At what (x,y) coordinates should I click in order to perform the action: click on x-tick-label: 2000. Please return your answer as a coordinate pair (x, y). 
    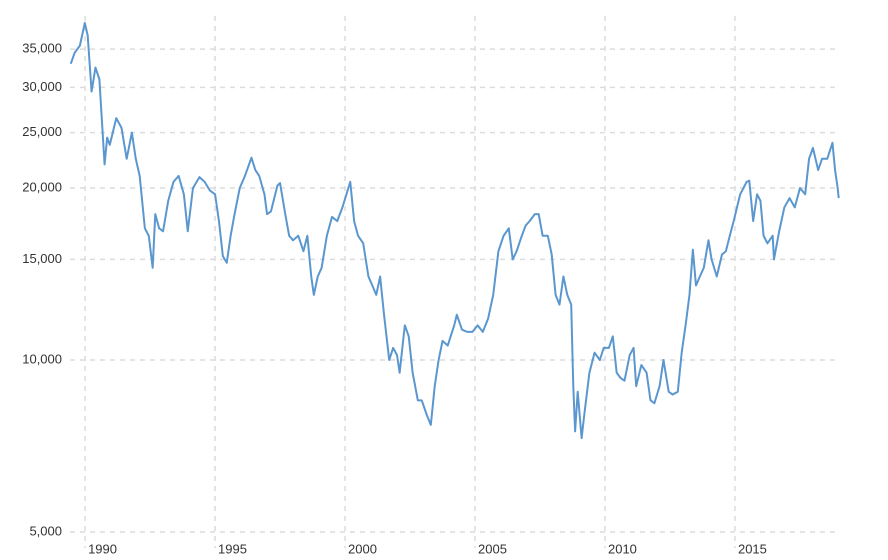
    Looking at the image, I should click on (362, 548).